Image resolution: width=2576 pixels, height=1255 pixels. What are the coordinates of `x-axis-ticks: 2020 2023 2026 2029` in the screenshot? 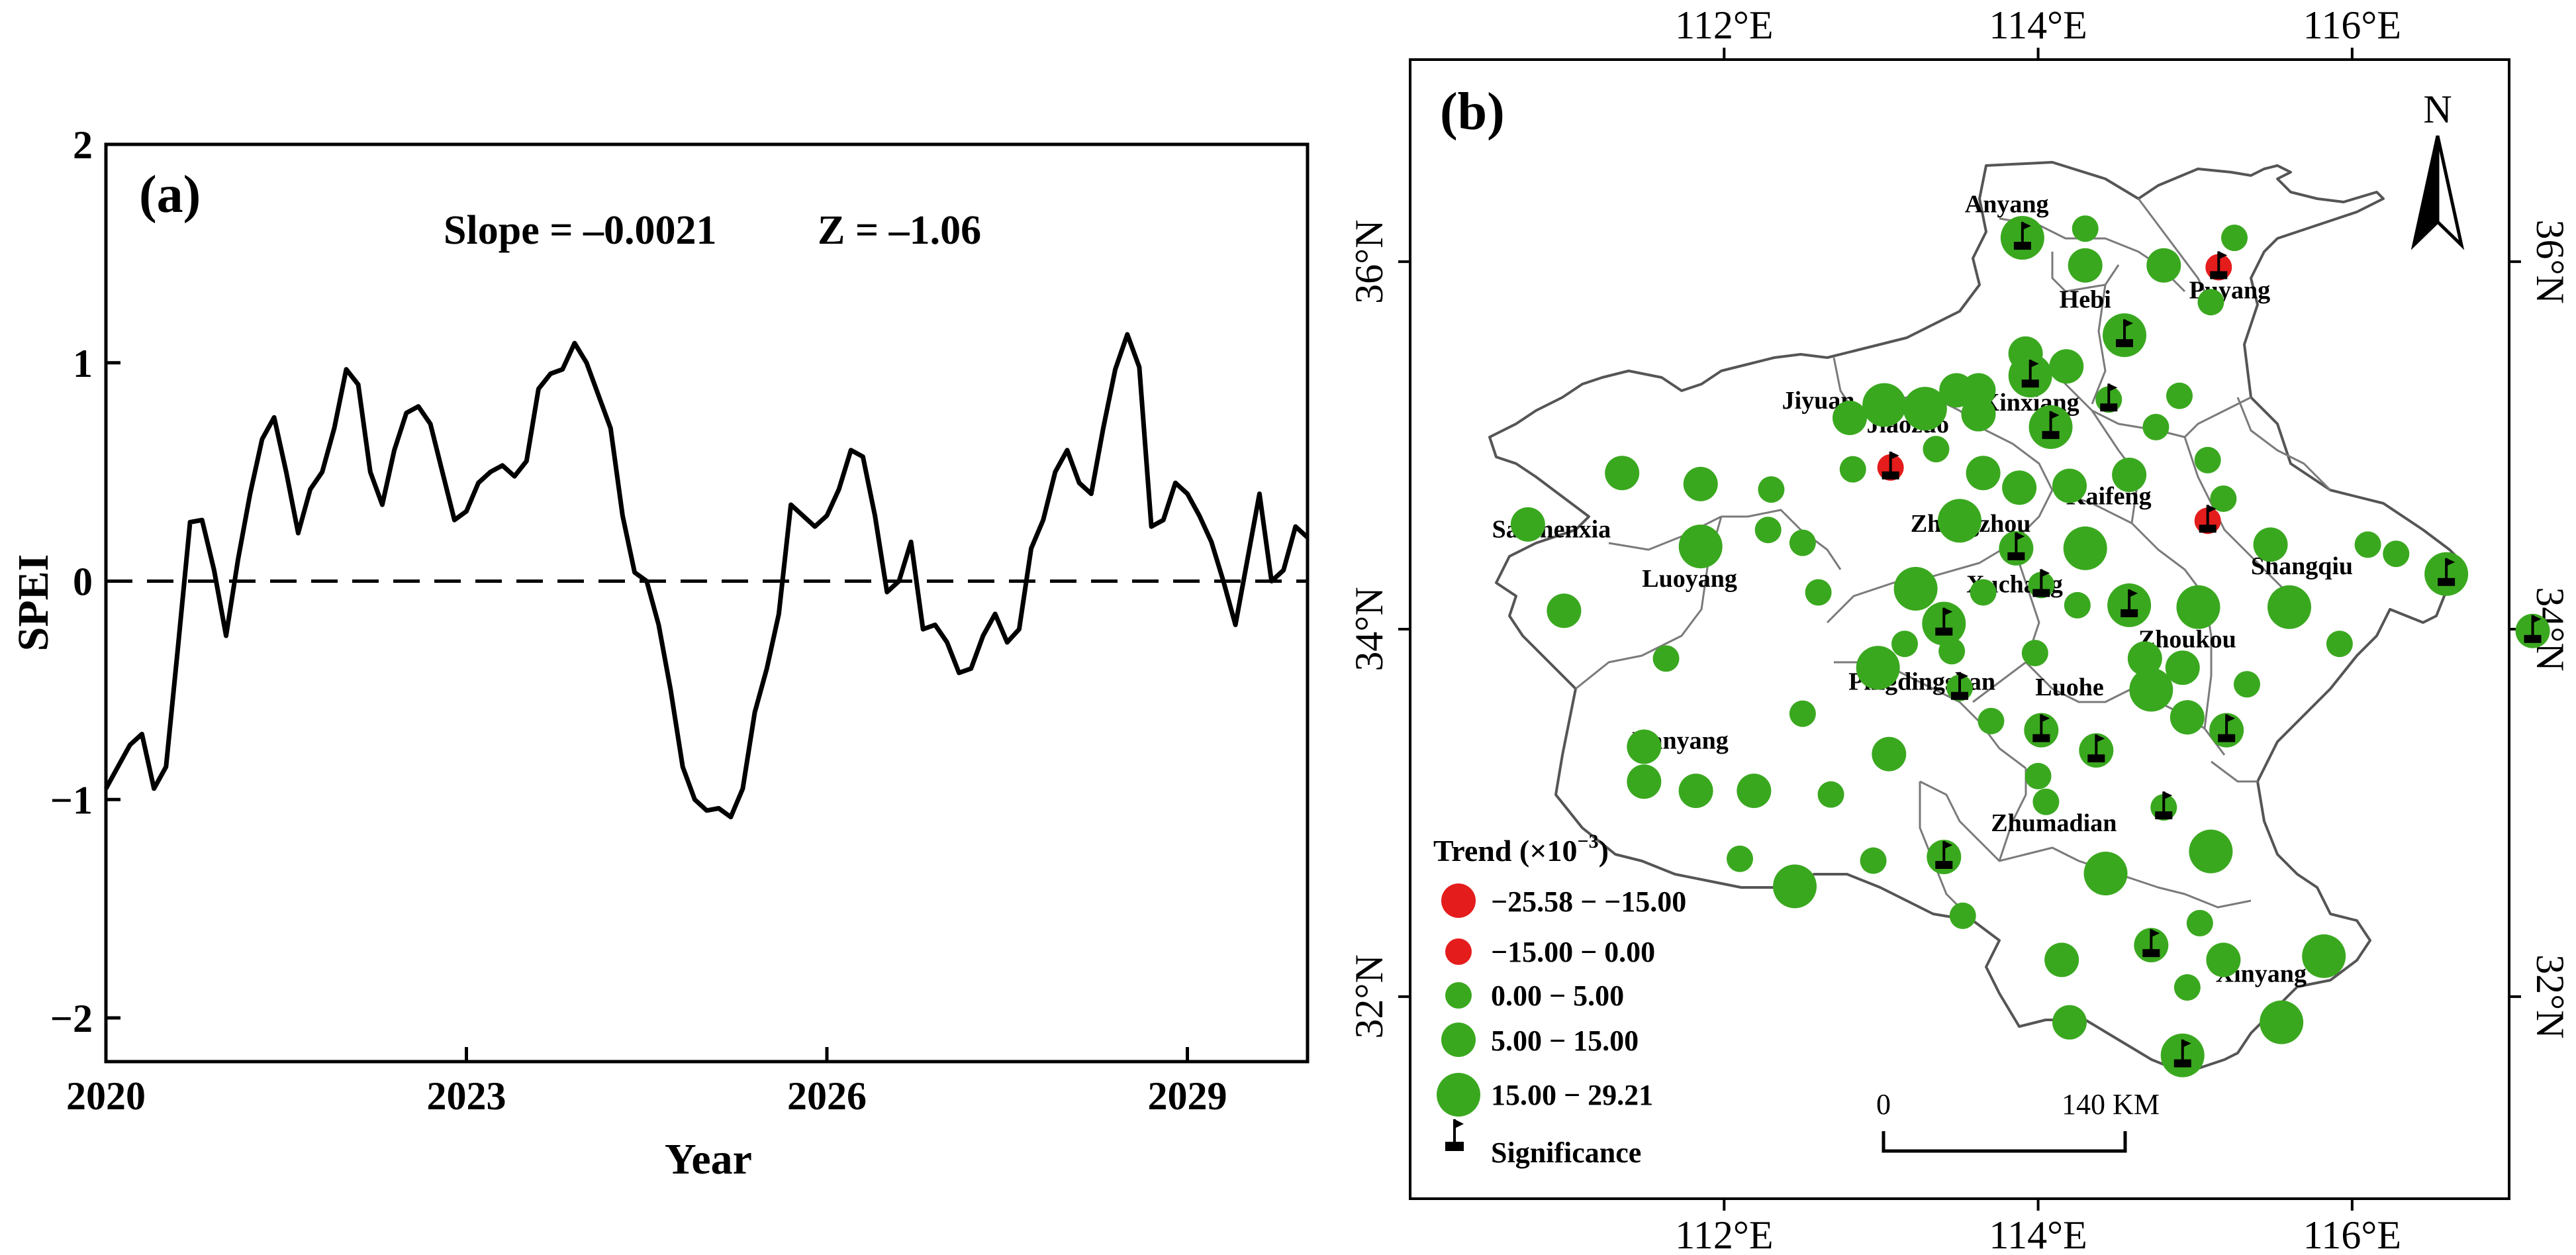 It's located at (646, 1082).